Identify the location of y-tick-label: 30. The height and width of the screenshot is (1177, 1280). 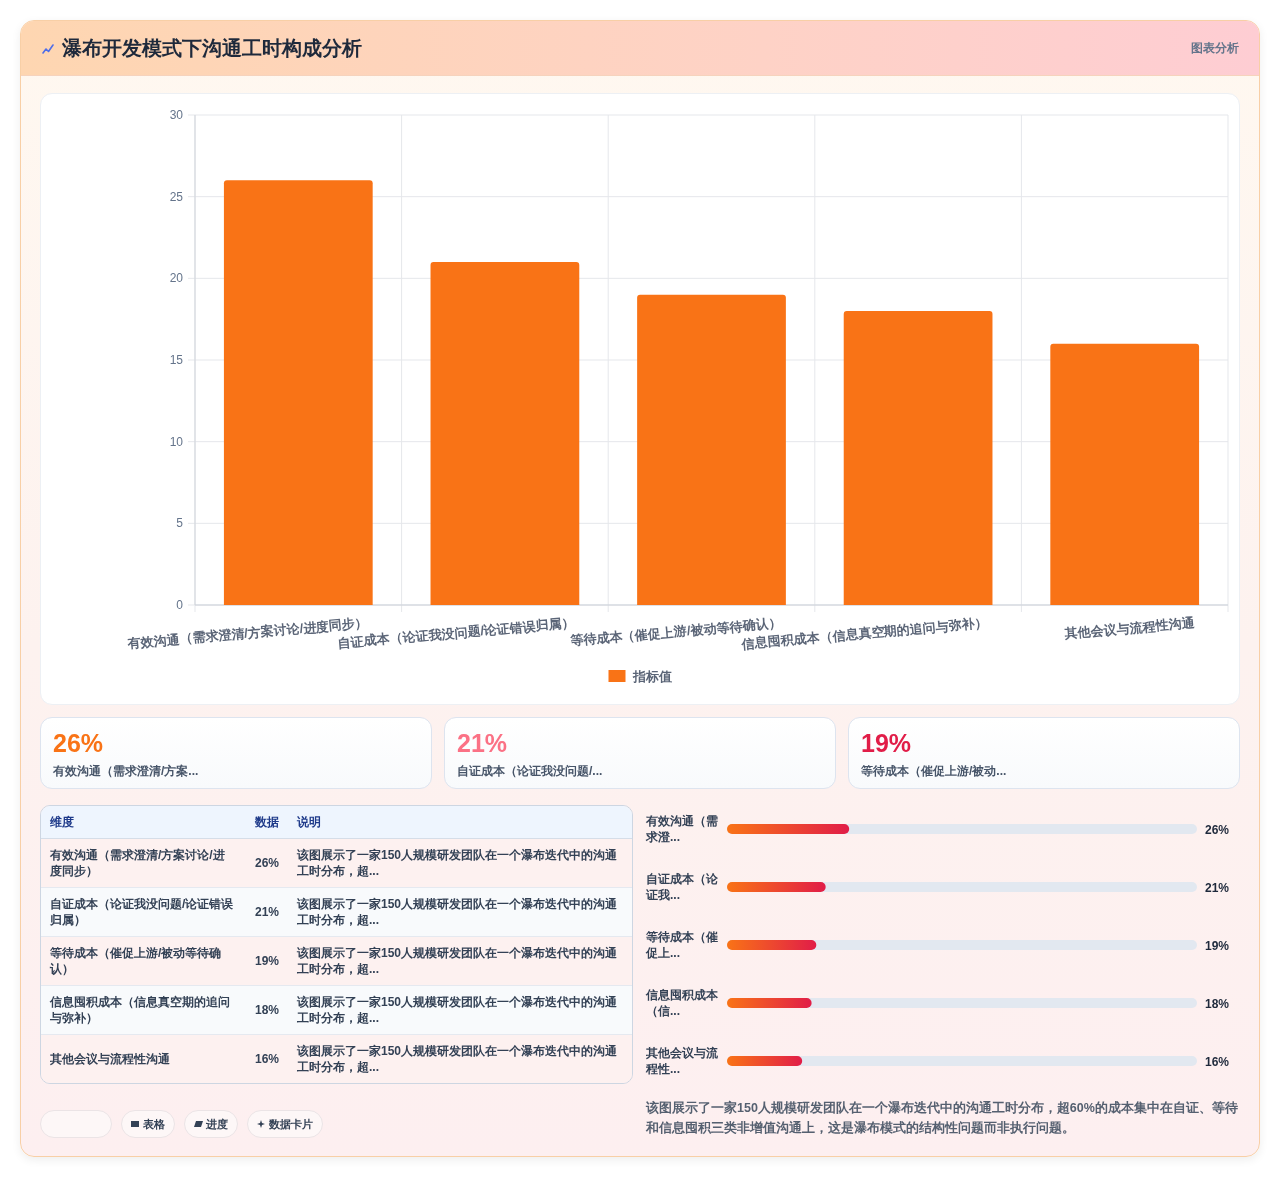
(176, 115).